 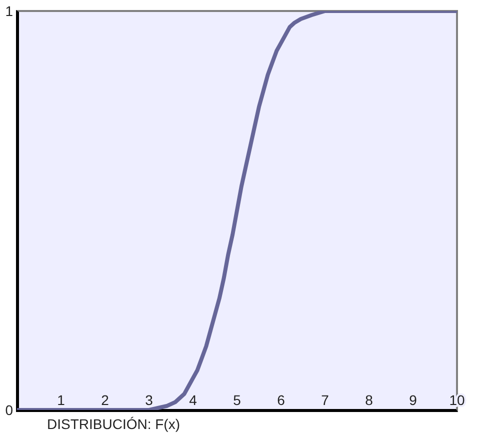 I want to click on x-tick-label: 7, so click(x=325, y=400).